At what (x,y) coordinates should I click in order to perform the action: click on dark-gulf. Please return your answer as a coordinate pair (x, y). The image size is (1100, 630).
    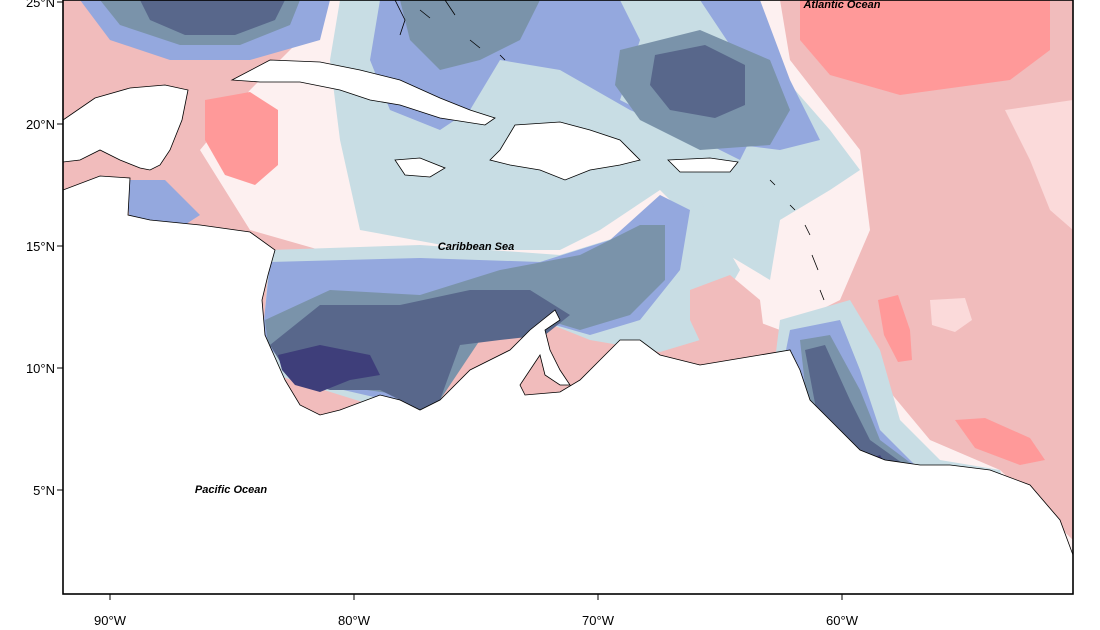
    Looking at the image, I should click on (212, 17).